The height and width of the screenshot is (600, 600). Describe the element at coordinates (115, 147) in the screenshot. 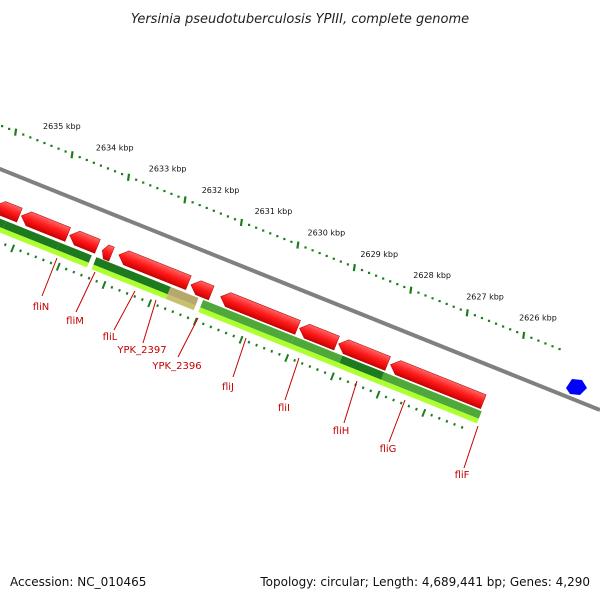

I see `kbp-tick-label: 2634 kbp` at that location.